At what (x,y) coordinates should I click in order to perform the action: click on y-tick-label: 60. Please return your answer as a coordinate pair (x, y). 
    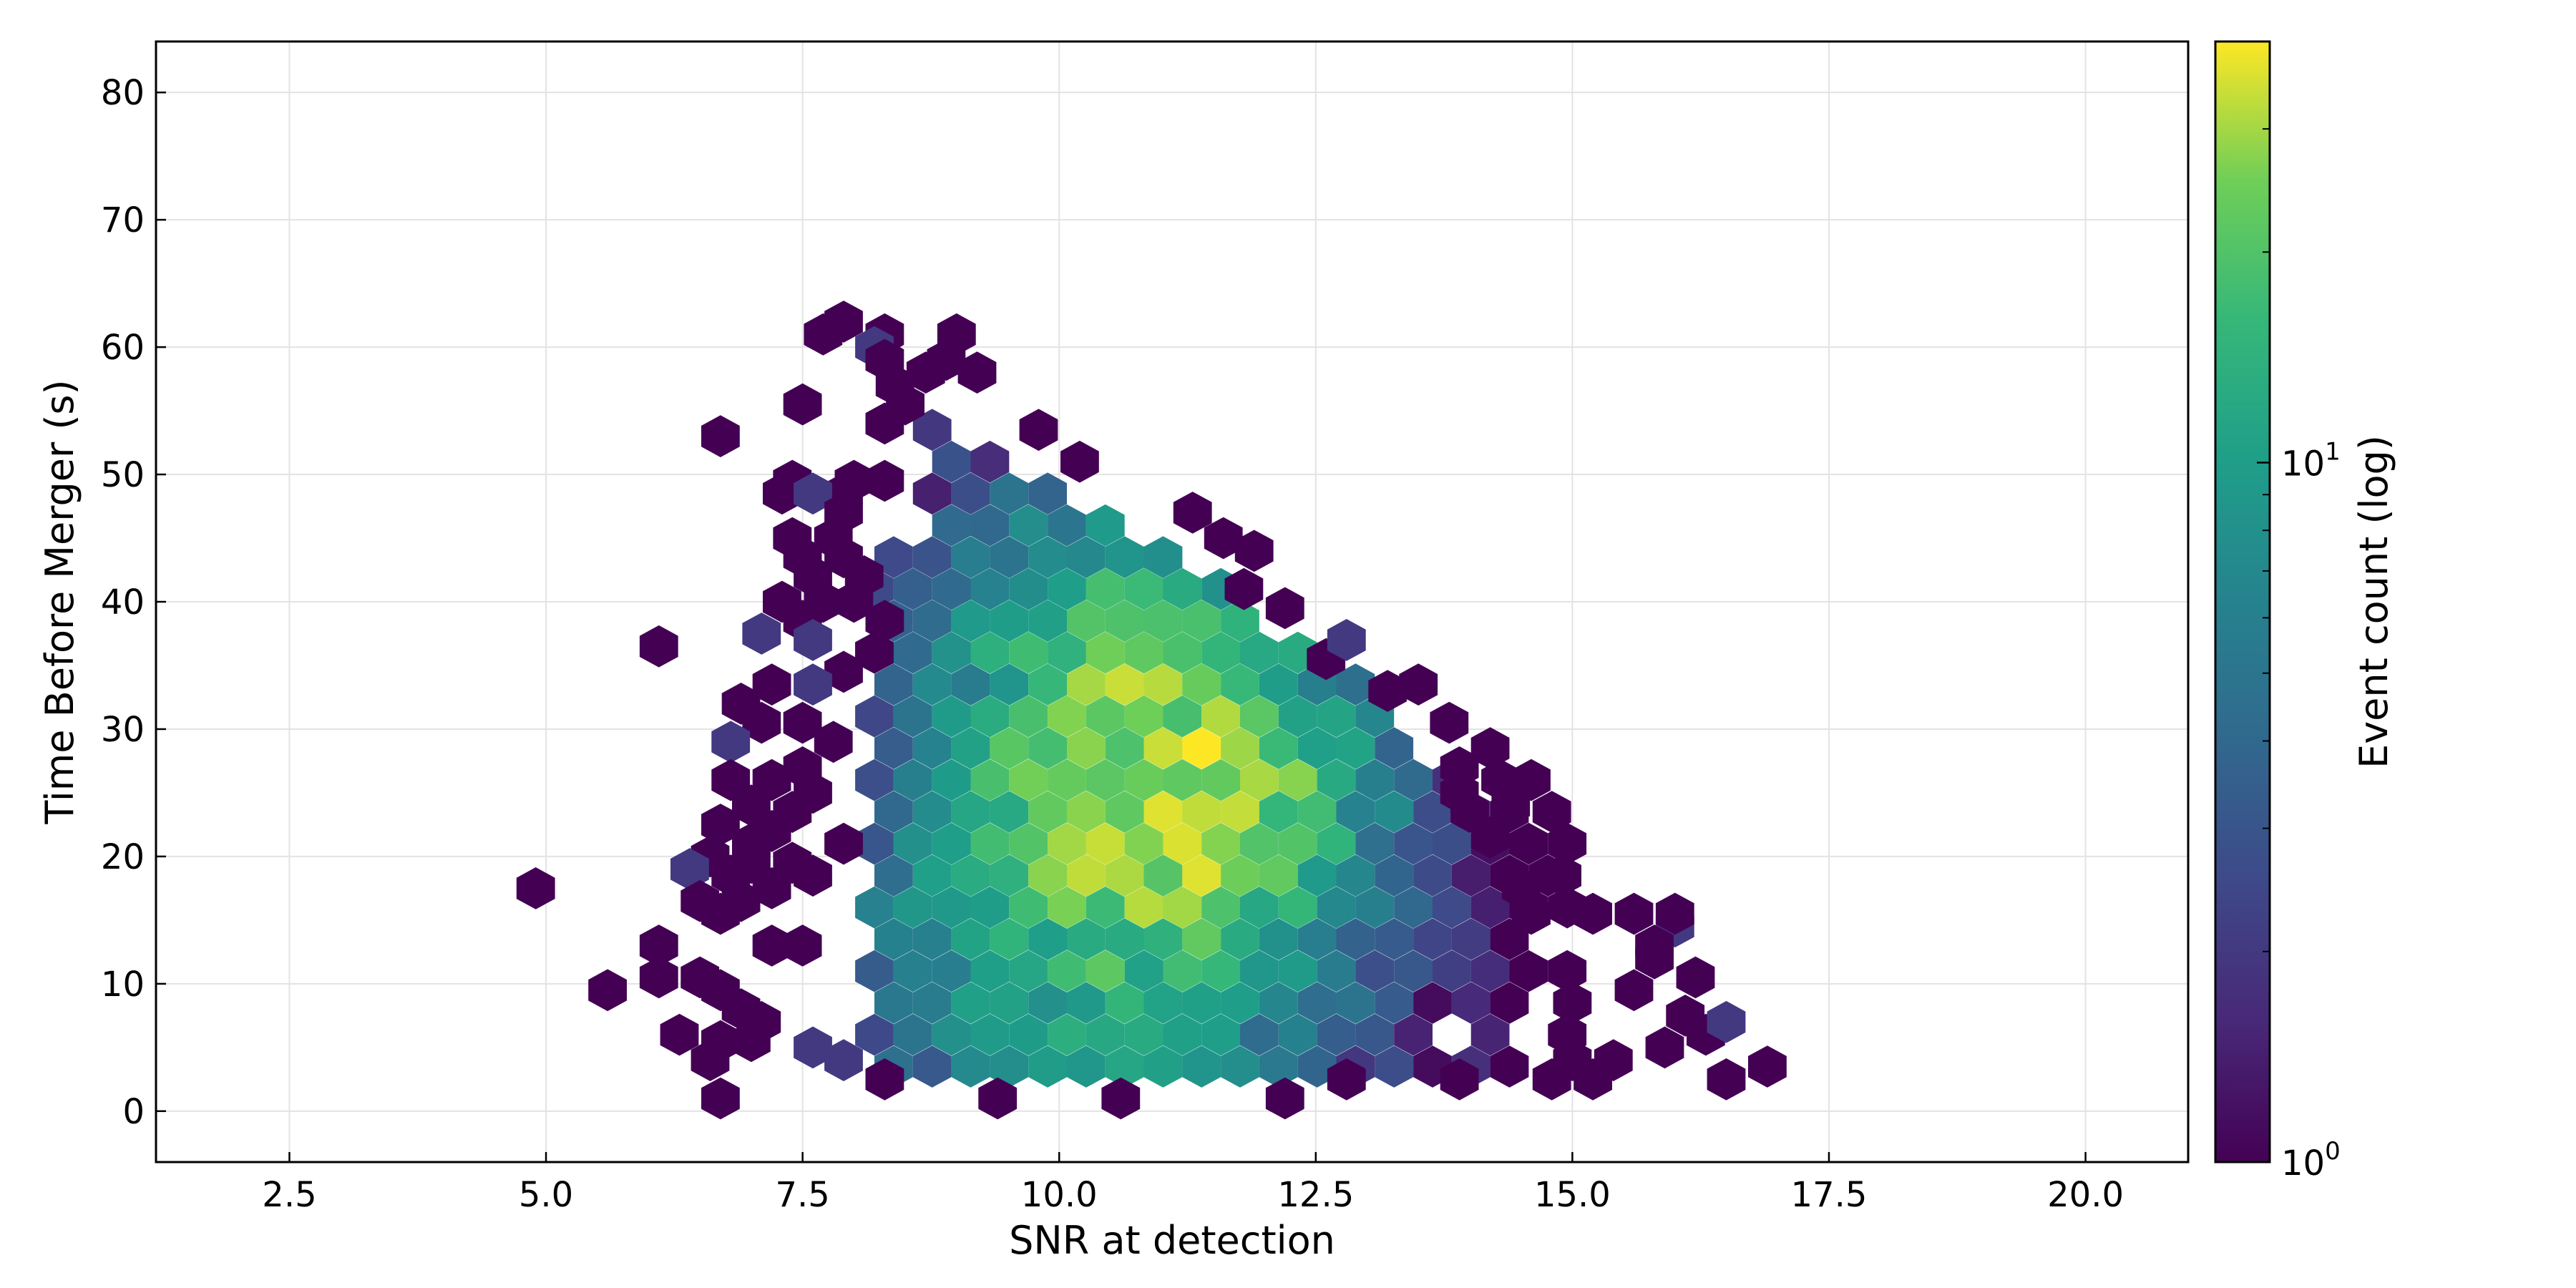
    Looking at the image, I should click on (123, 348).